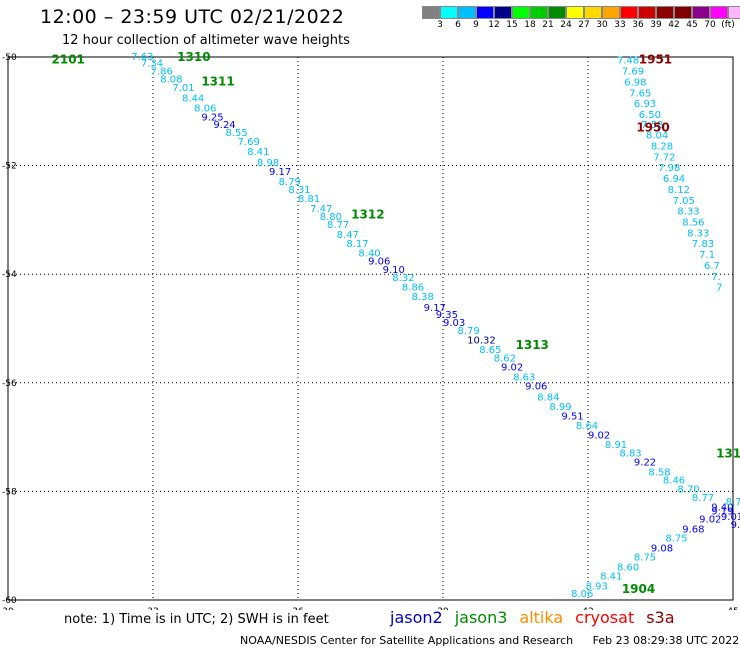 Image resolution: width=740 pixels, height=650 pixels. What do you see at coordinates (192, 17) in the screenshot?
I see `page-title: 12:00 – 23:59 UTC 02/21/2022` at bounding box center [192, 17].